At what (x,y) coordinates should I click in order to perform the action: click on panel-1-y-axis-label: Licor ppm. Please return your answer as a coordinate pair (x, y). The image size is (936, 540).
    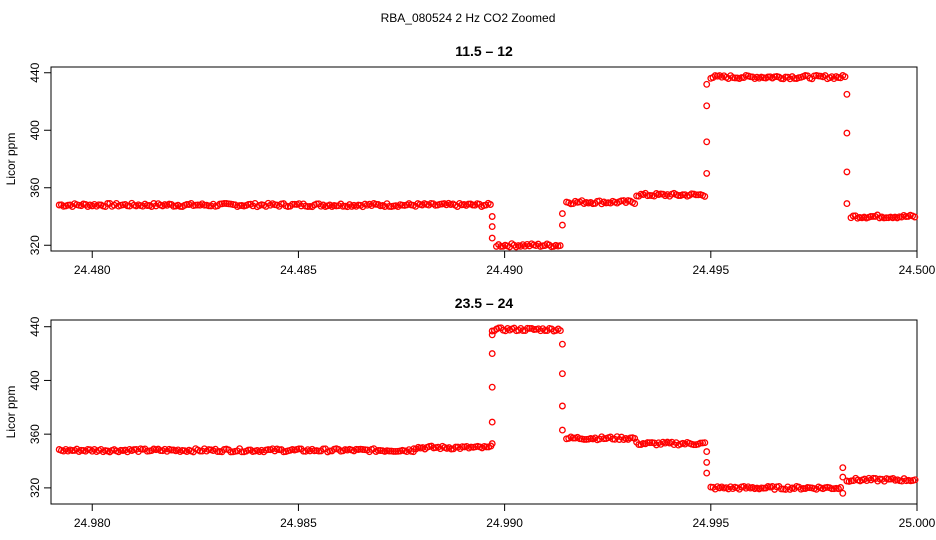
    Looking at the image, I should click on (11, 159).